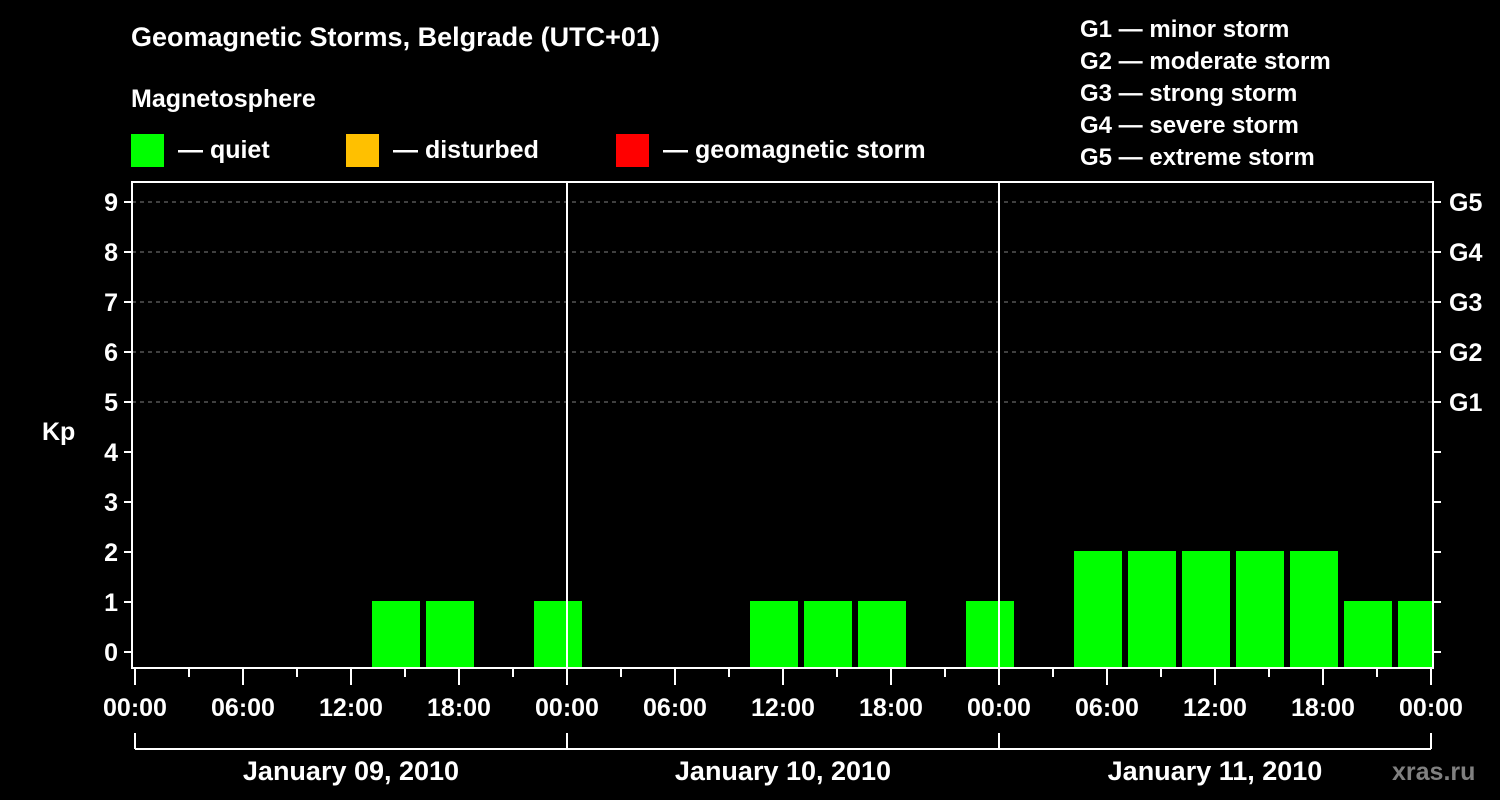 The width and height of the screenshot is (1500, 800). I want to click on y-tick-label: 8, so click(111, 253).